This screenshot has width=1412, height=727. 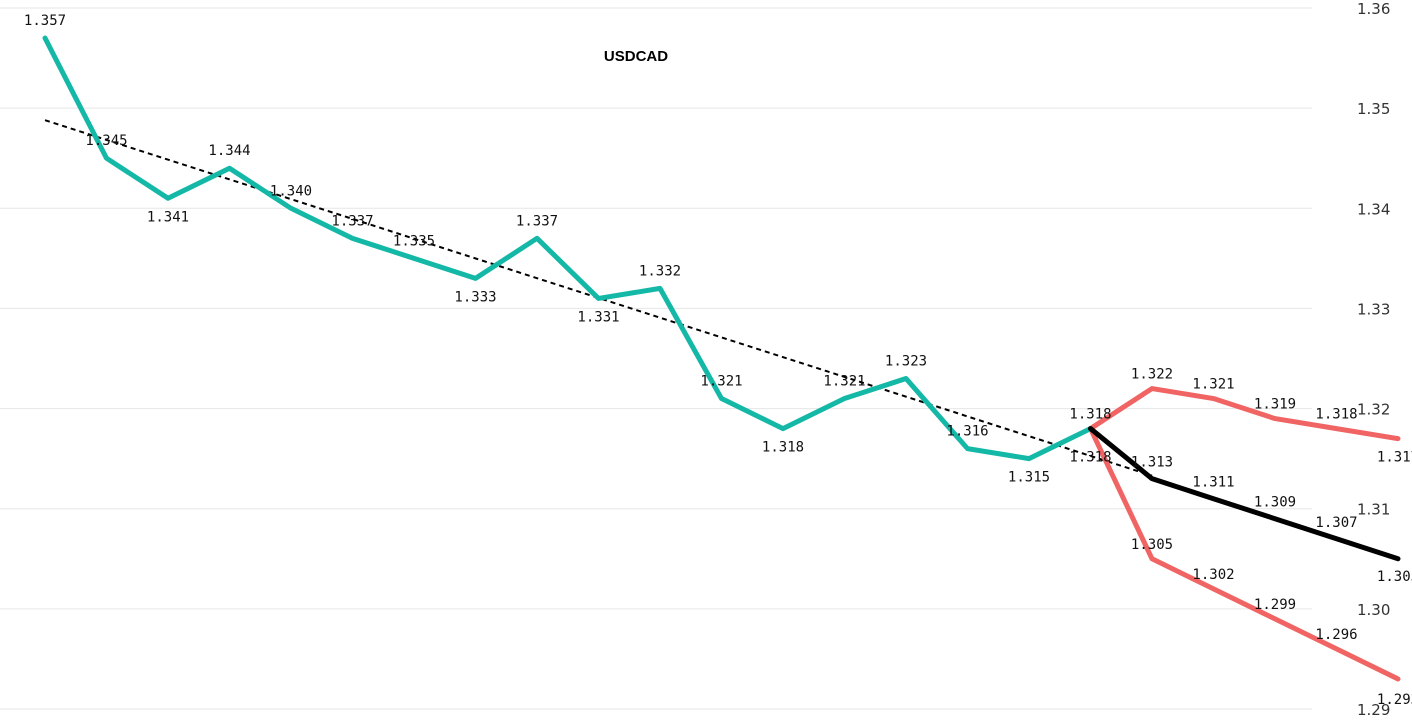 What do you see at coordinates (291, 191) in the screenshot?
I see `data-label: 1.340` at bounding box center [291, 191].